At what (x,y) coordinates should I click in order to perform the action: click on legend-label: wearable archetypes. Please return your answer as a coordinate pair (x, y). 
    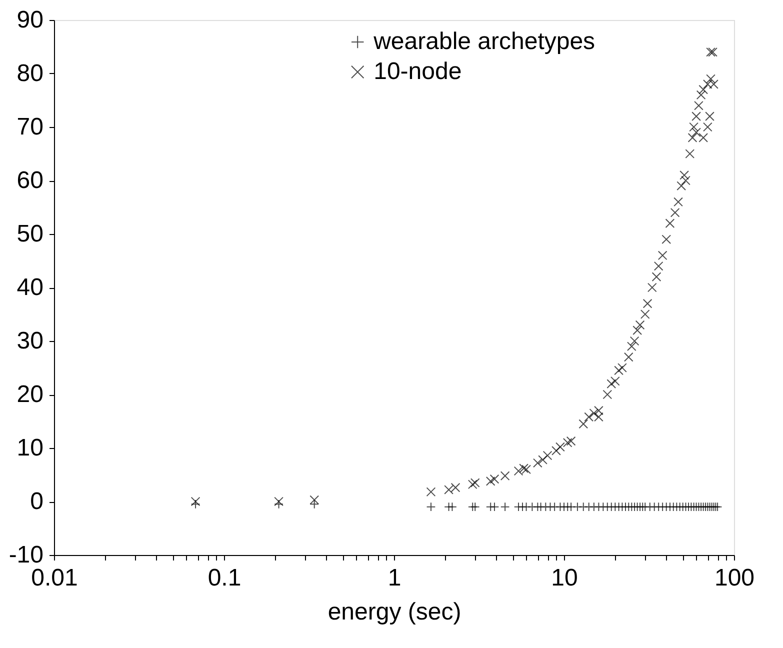
    Looking at the image, I should click on (484, 41).